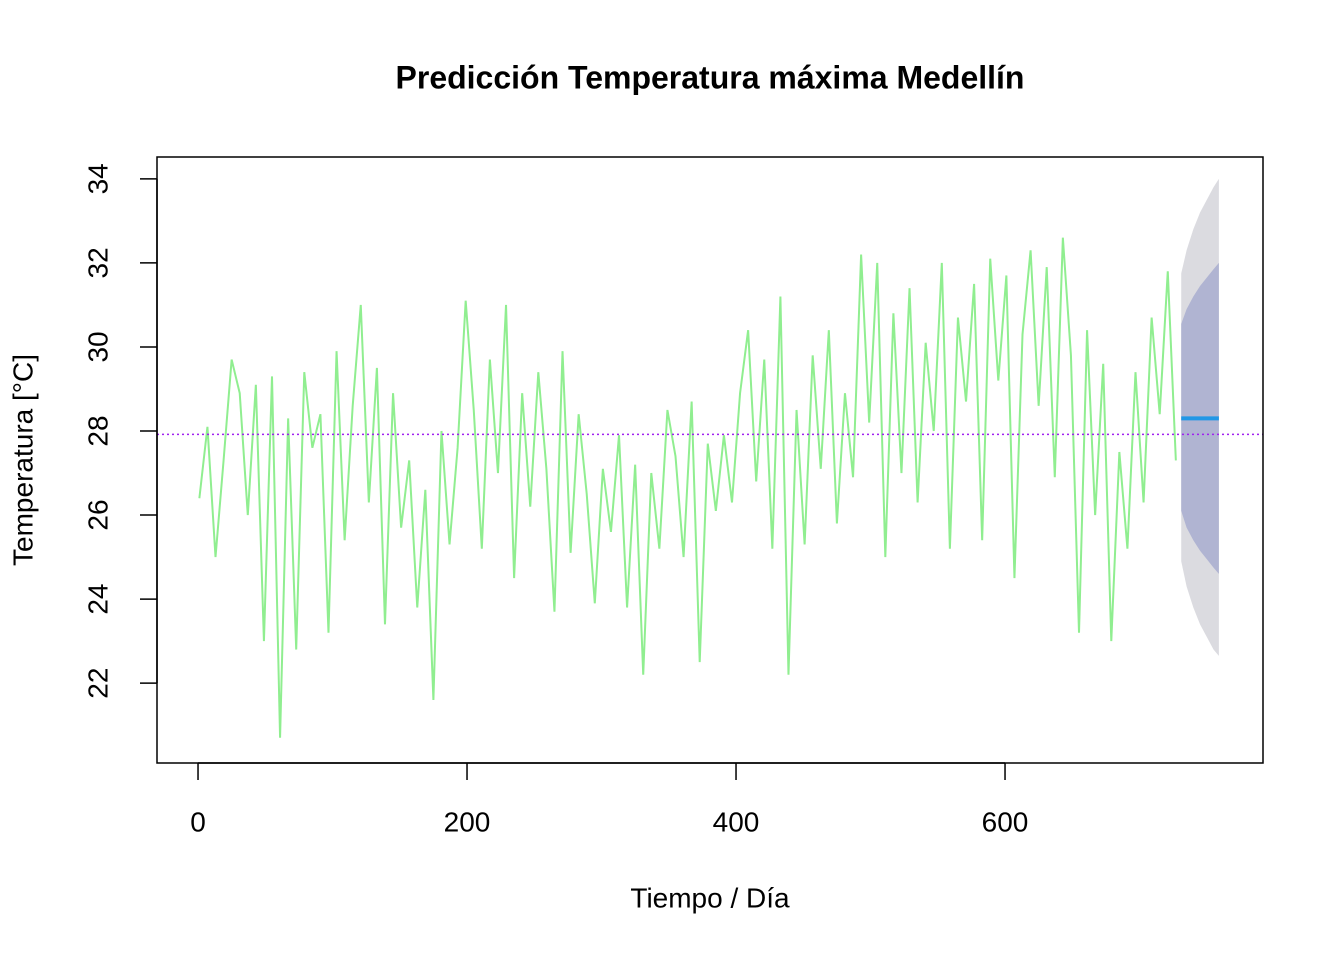 The image size is (1344, 965). What do you see at coordinates (736, 821) in the screenshot?
I see `x-tick-label: 400` at bounding box center [736, 821].